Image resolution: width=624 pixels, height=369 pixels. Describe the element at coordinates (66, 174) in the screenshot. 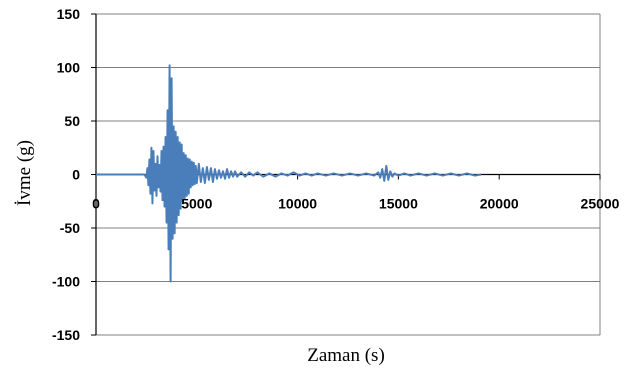

I see `y-tick-labels: 150 100 50 0 -50 -100 -150` at that location.